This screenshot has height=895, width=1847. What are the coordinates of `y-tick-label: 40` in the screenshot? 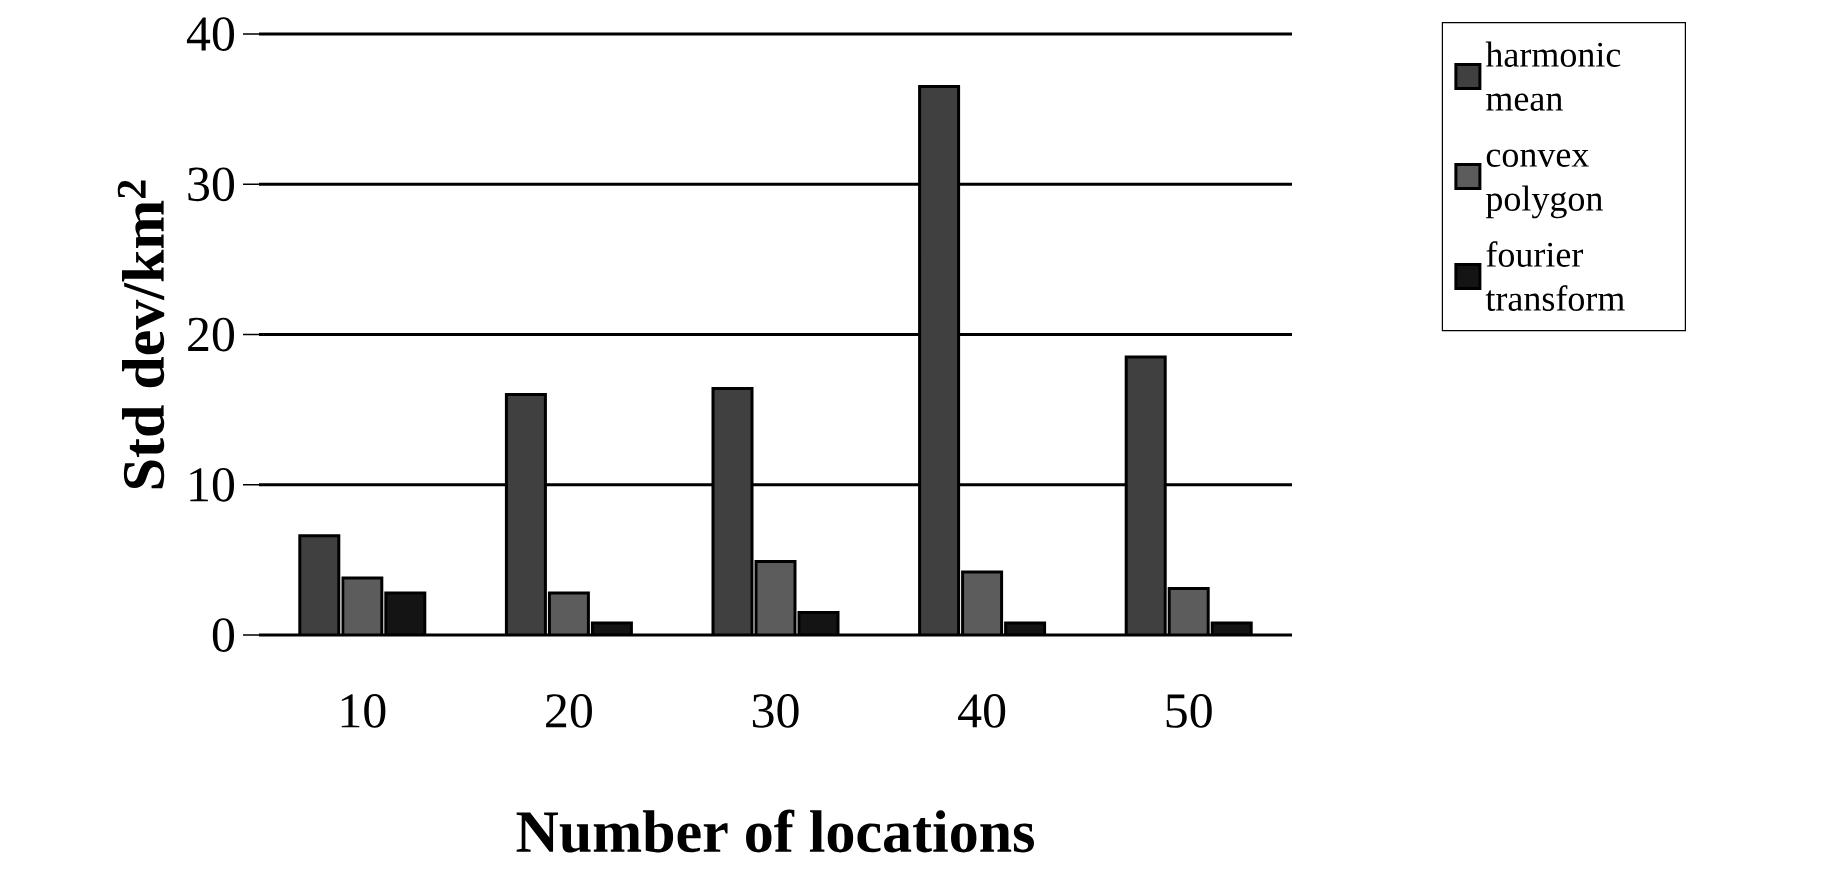 It's located at (210, 34).